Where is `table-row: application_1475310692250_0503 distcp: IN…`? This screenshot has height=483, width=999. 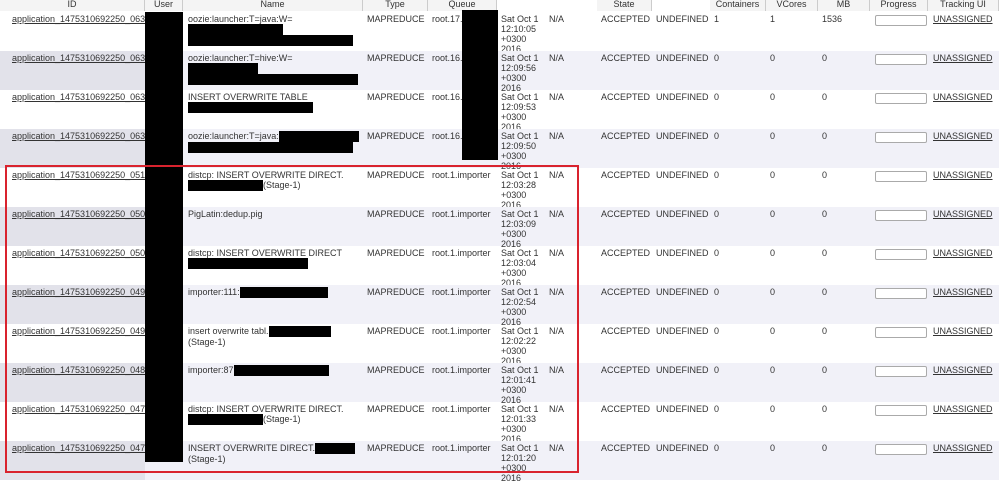
table-row: application_1475310692250_0503 distcp: IN… is located at coordinates (499, 267).